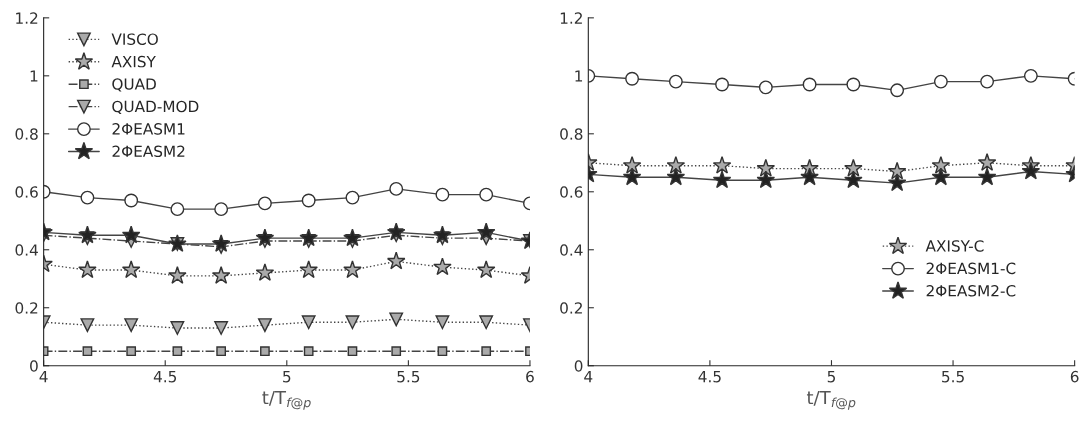 This screenshot has height=446, width=1091. I want to click on legend-label: 2ΦEASM2-C, so click(971, 291).